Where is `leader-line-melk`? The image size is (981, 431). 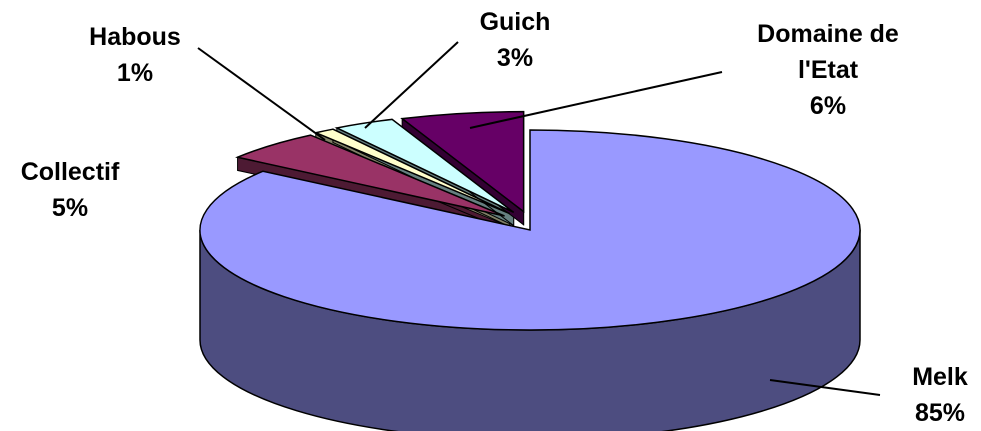 leader-line-melk is located at coordinates (825, 387).